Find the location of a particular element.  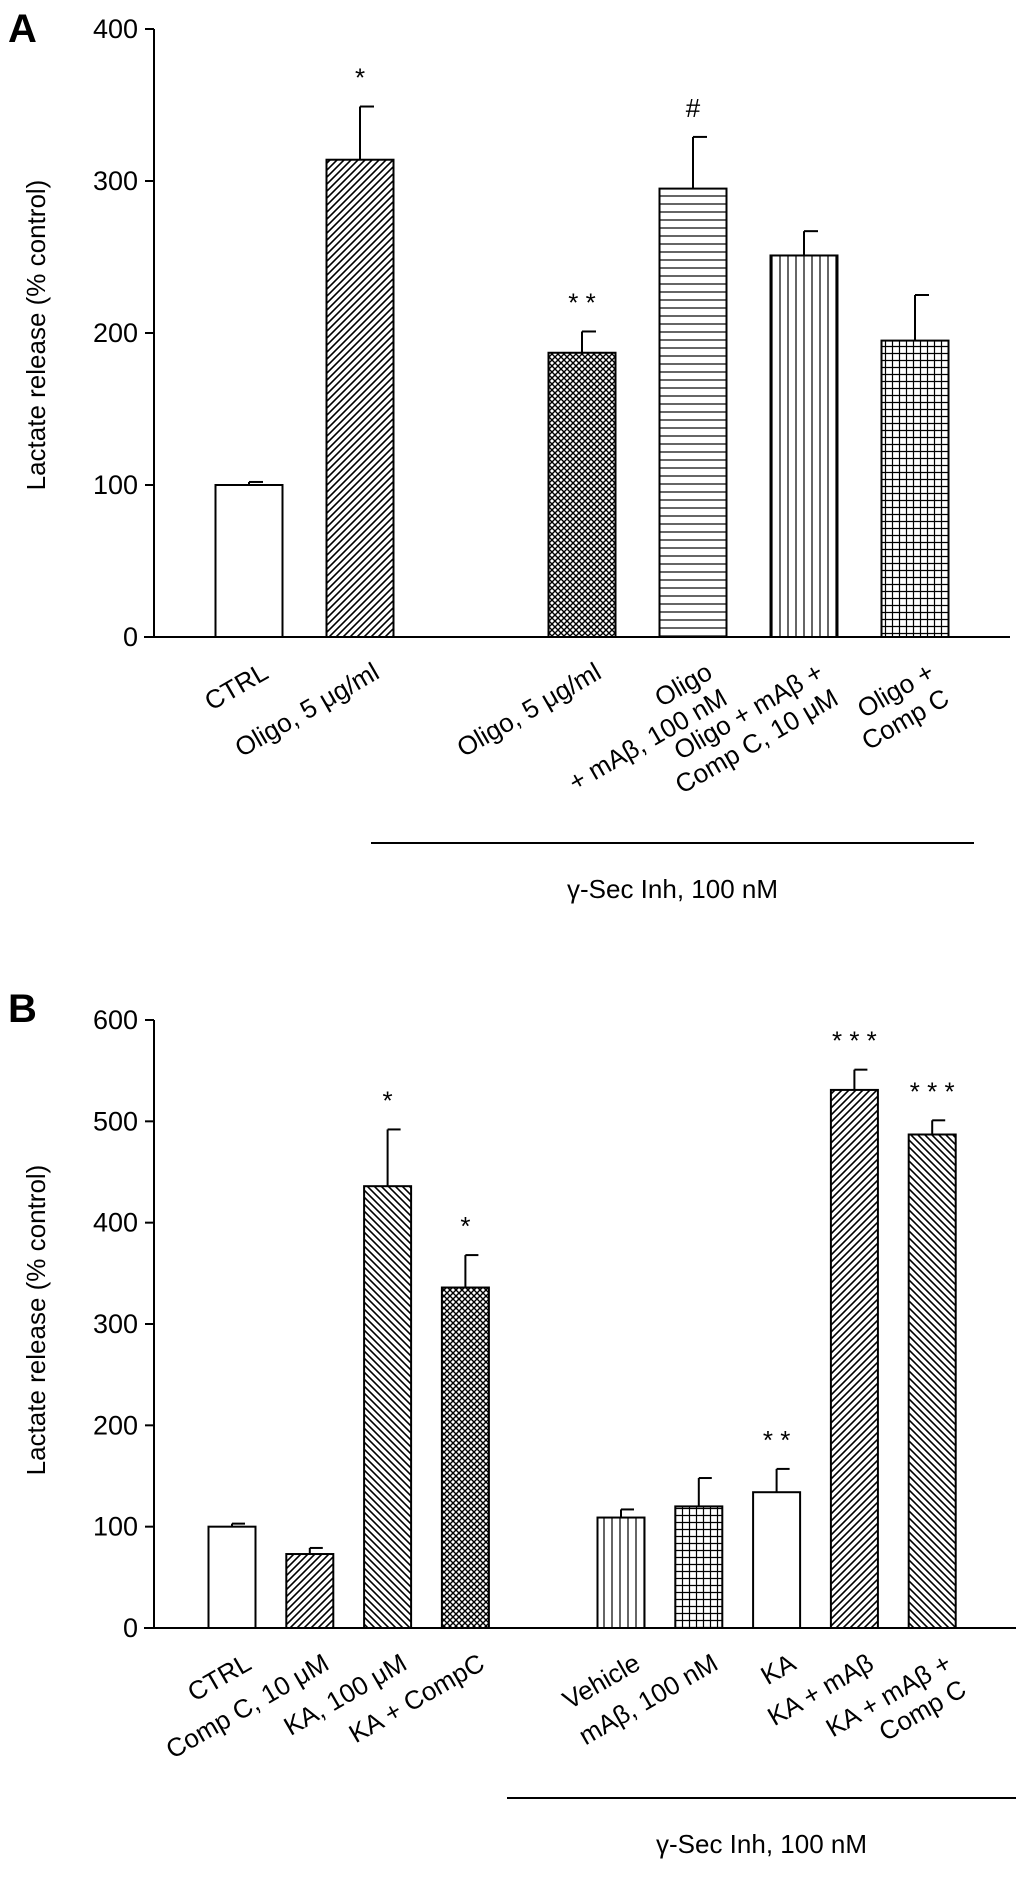

category-label-line: CTRL is located at coordinates (236, 686).